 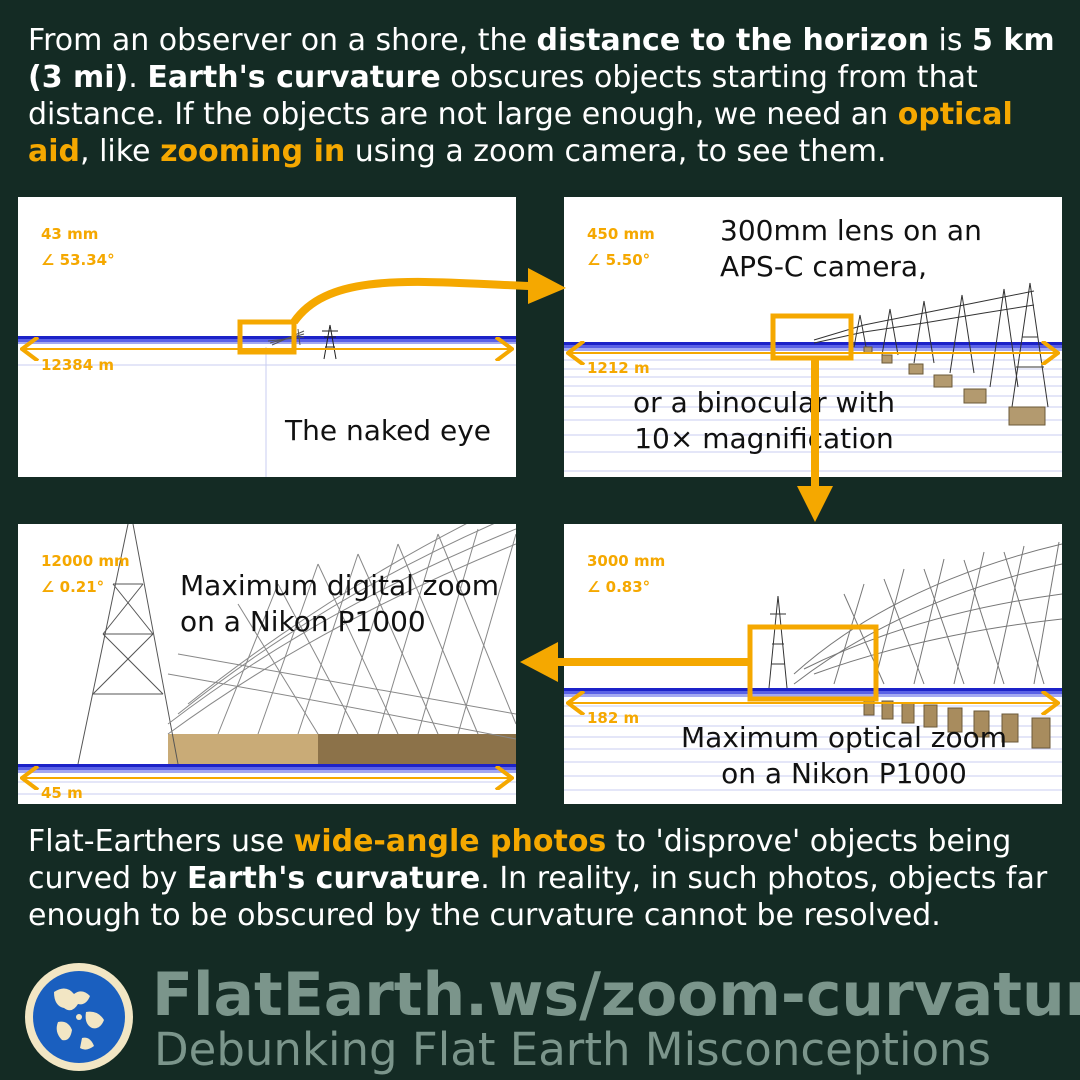 What do you see at coordinates (619, 260) in the screenshot?
I see `angle-label: ∠ 5.50°` at bounding box center [619, 260].